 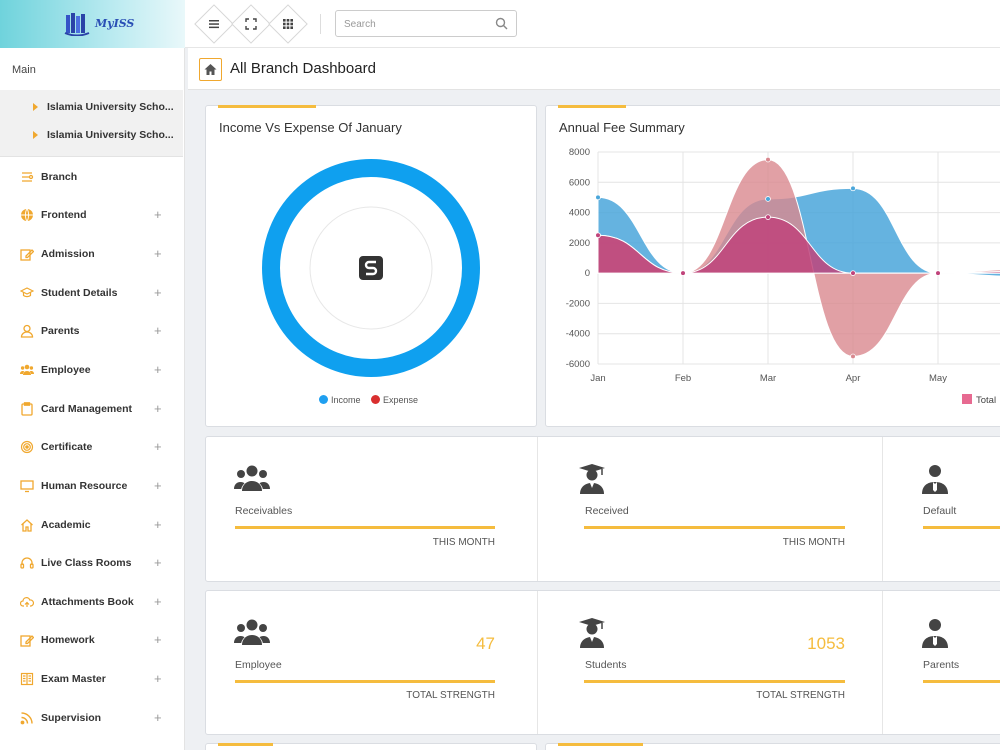 What do you see at coordinates (245, 744) in the screenshot?
I see `panel-accent` at bounding box center [245, 744].